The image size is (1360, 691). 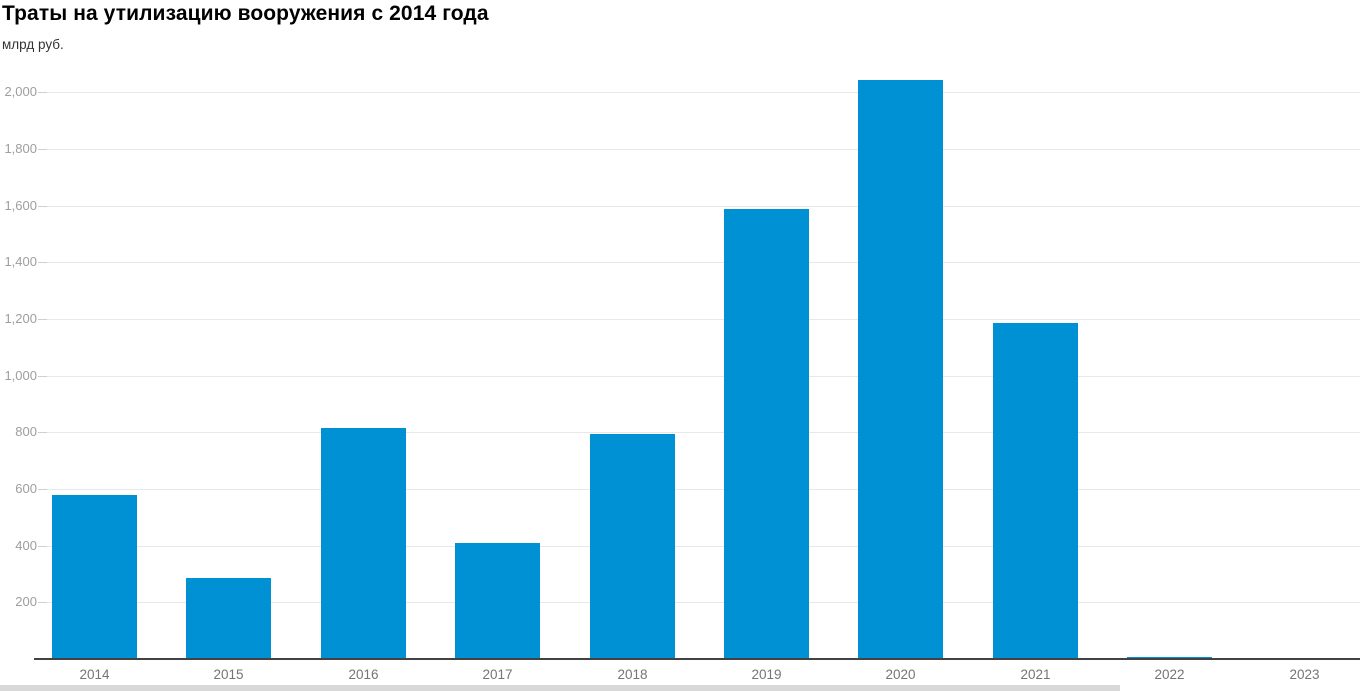 I want to click on y-axis-label-1800: 1,800, so click(x=20, y=148).